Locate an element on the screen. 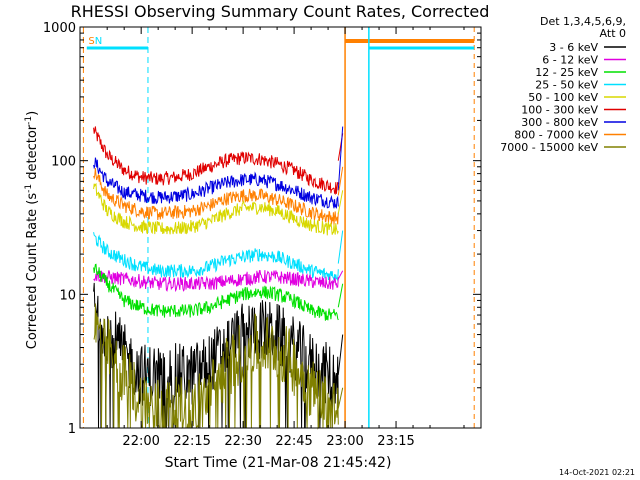 This screenshot has width=640, height=480. y-axis-label: Corrected Count Rate (s-1 detector-1) is located at coordinates (32, 230).